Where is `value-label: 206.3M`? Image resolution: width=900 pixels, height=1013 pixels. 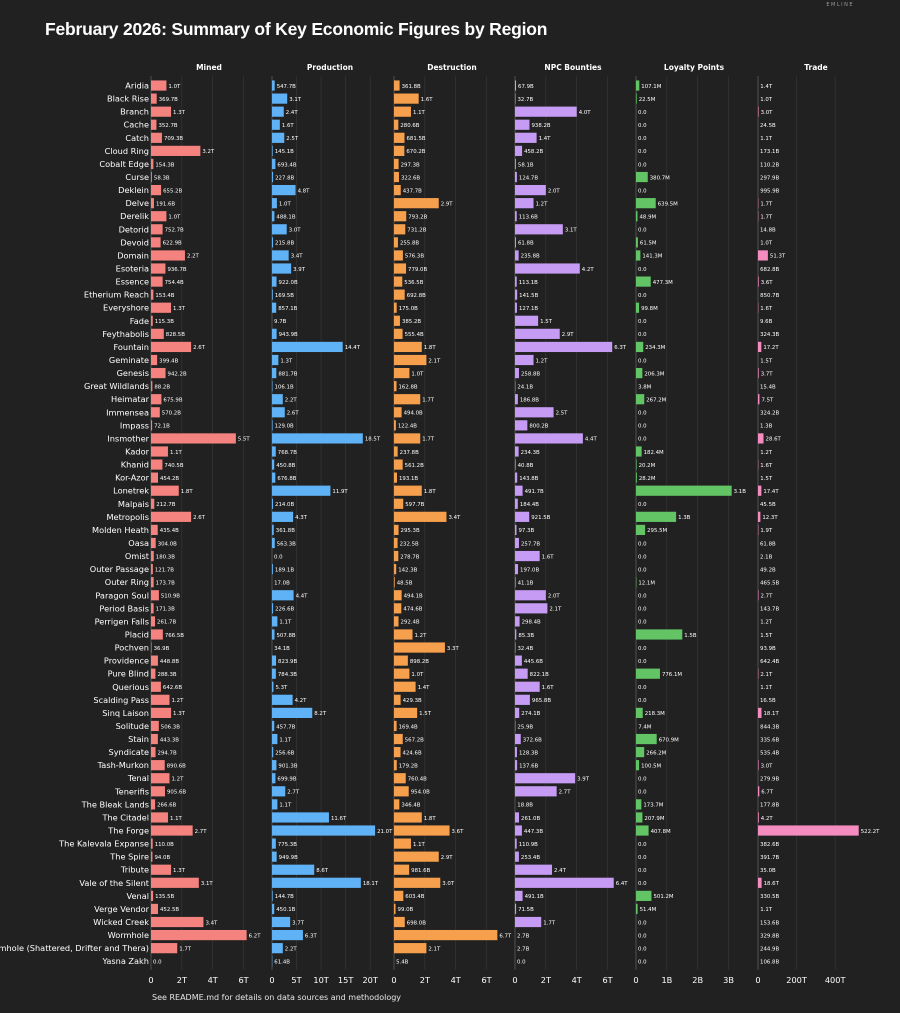
value-label: 206.3M is located at coordinates (654, 374).